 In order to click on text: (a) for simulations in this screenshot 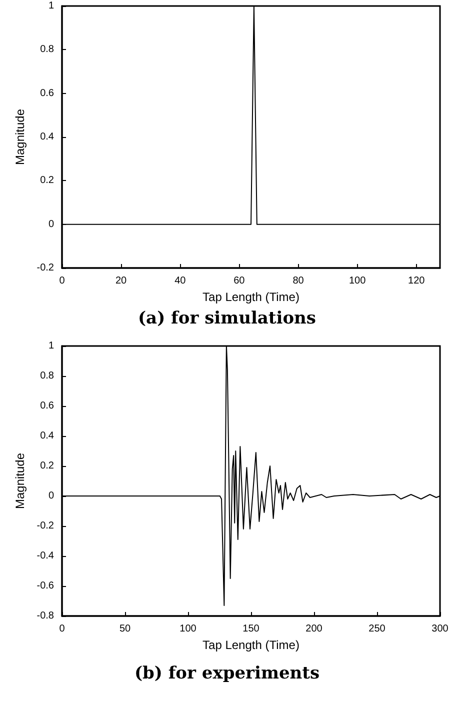, I will do `click(227, 318)`.